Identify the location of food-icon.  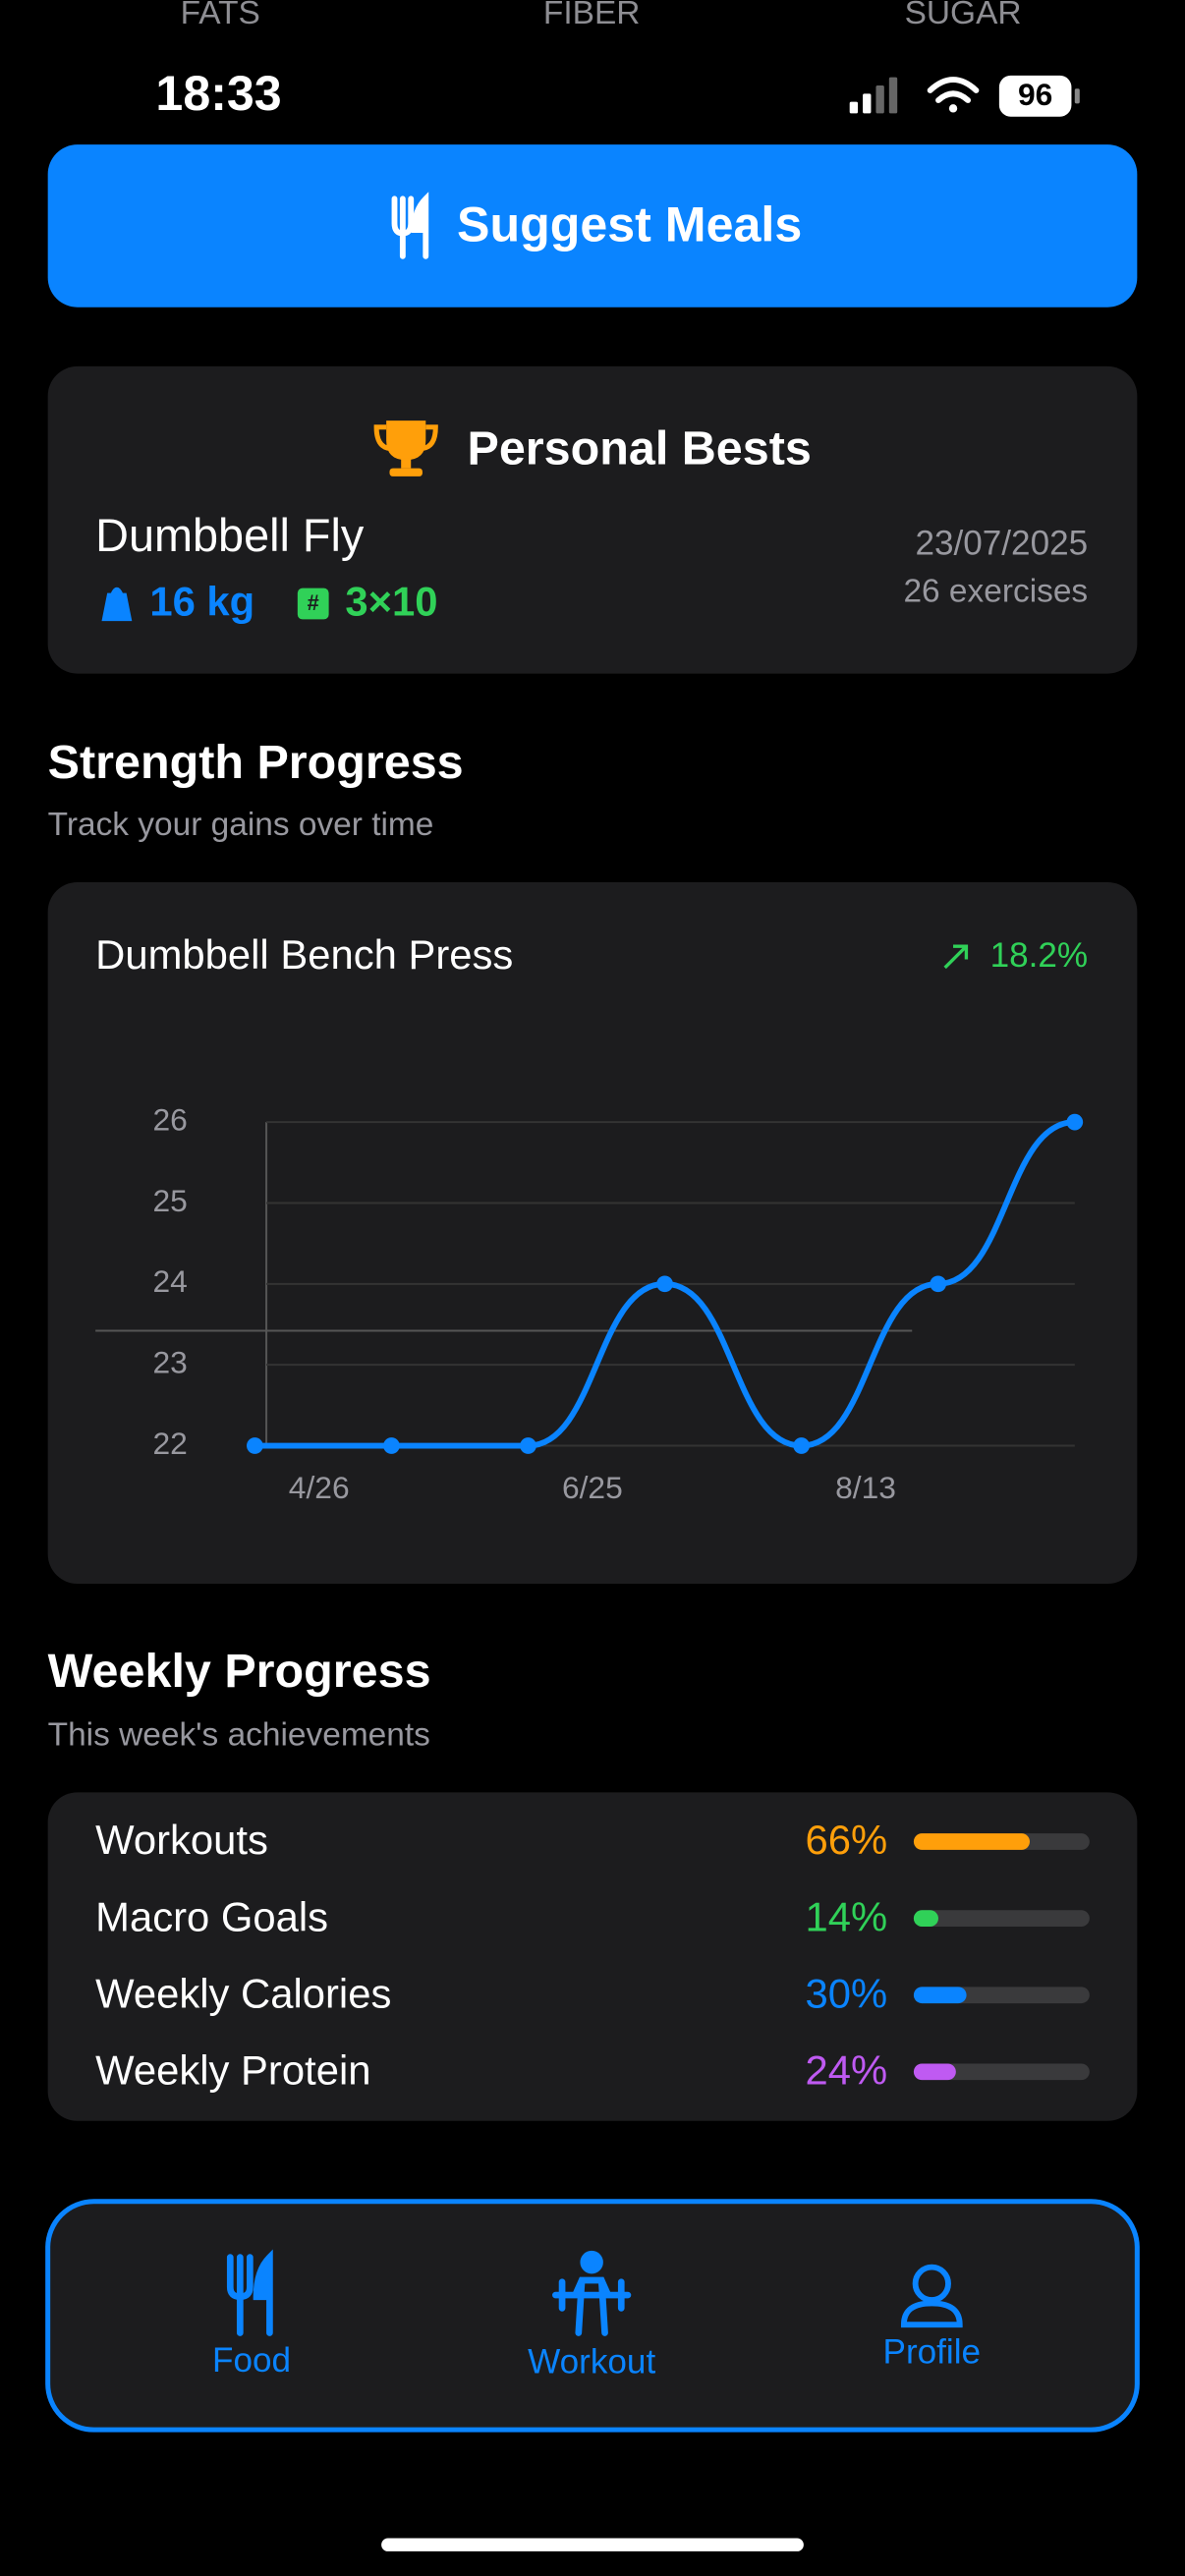
(250, 2292).